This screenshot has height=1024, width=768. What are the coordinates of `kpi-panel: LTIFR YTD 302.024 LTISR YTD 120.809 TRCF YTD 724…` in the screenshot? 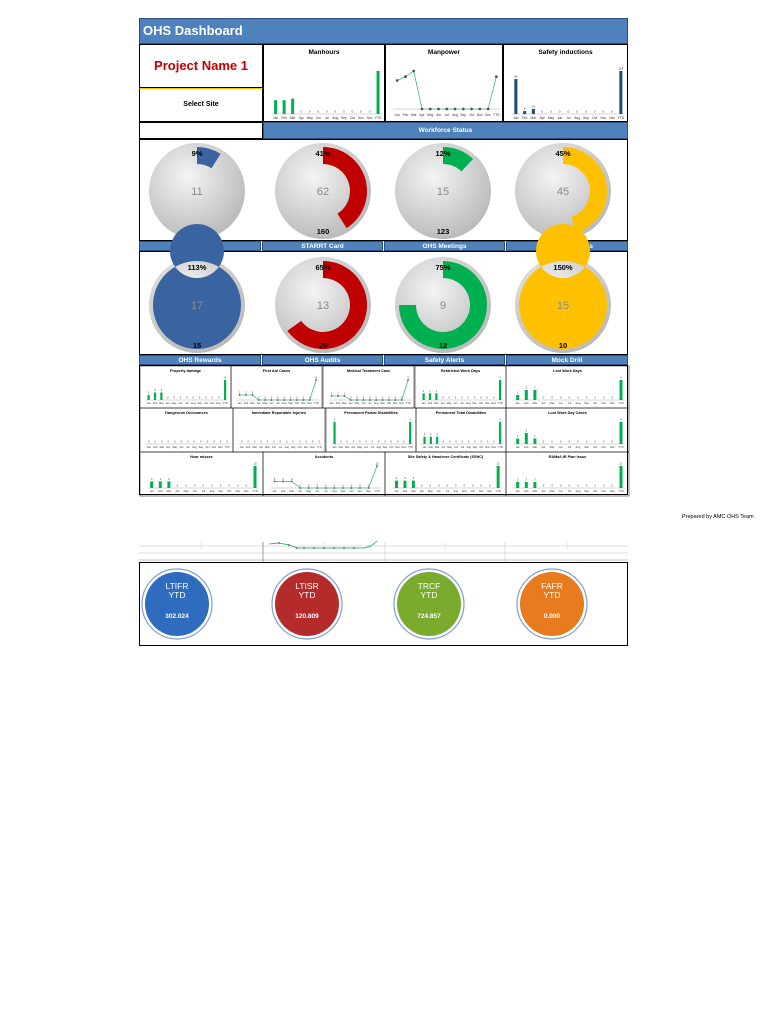 It's located at (383, 604).